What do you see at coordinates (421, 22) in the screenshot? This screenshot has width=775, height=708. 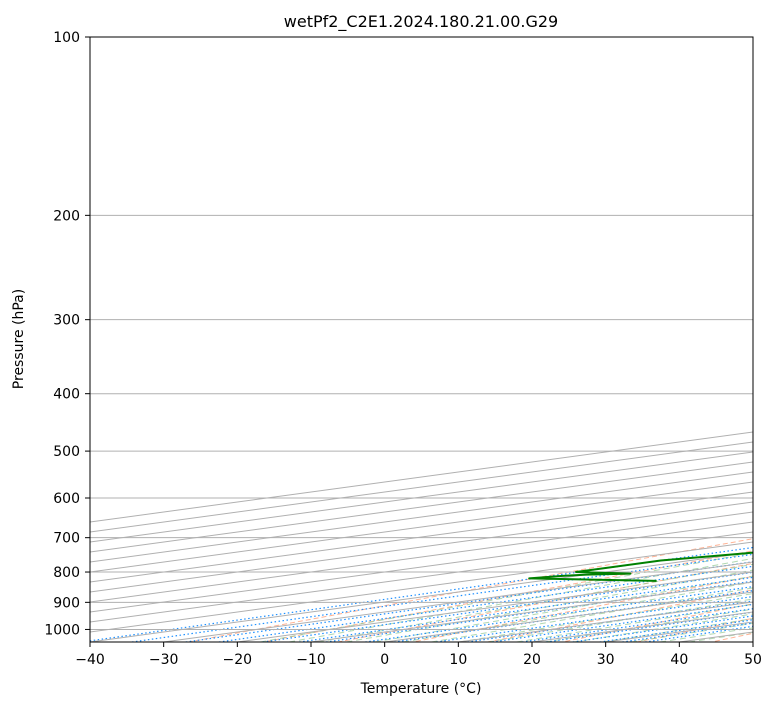 I see `chart-title: wetPf2_C2E1.2024.180.21.00.G29` at bounding box center [421, 22].